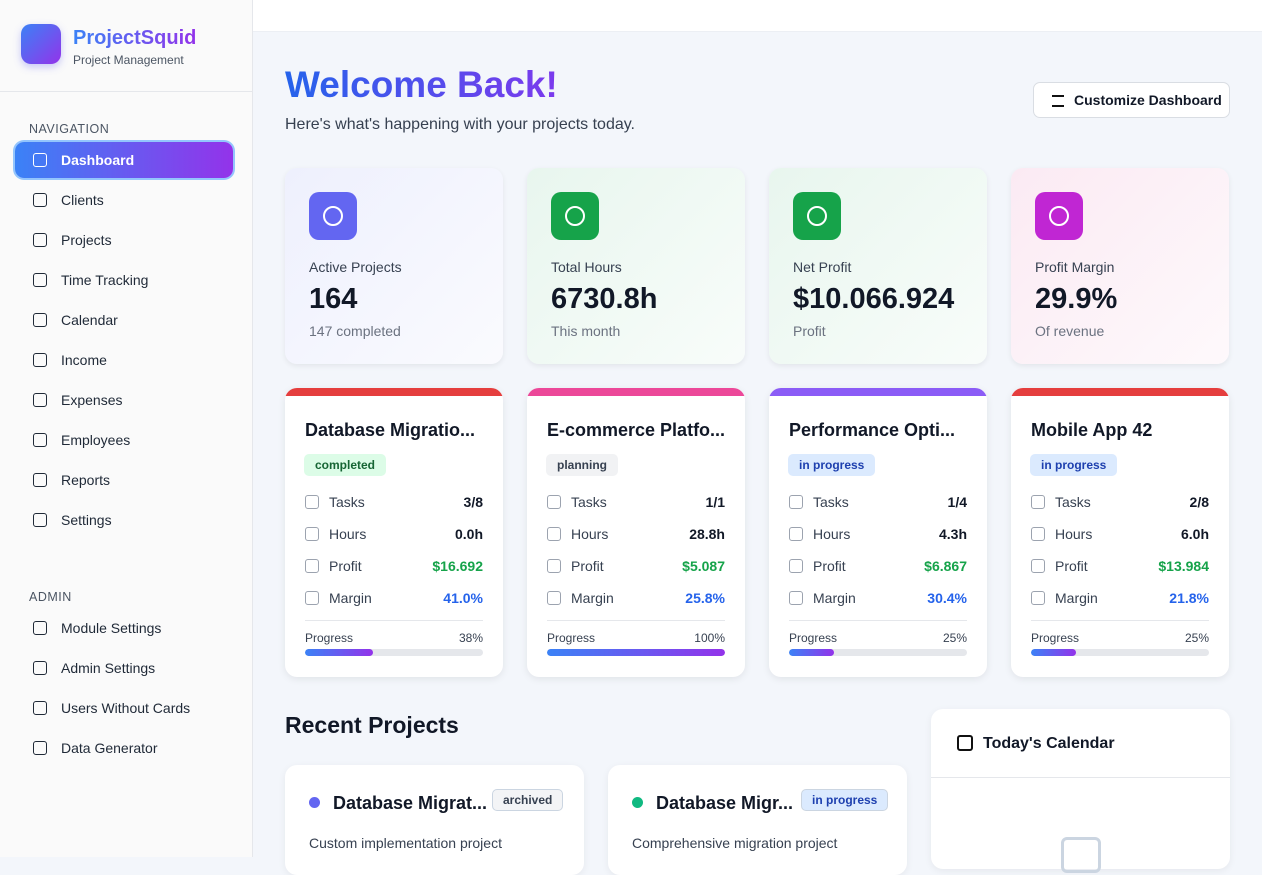 The width and height of the screenshot is (1262, 875). Describe the element at coordinates (394, 566) in the screenshot. I see `metric-row: Profit $16.692` at that location.